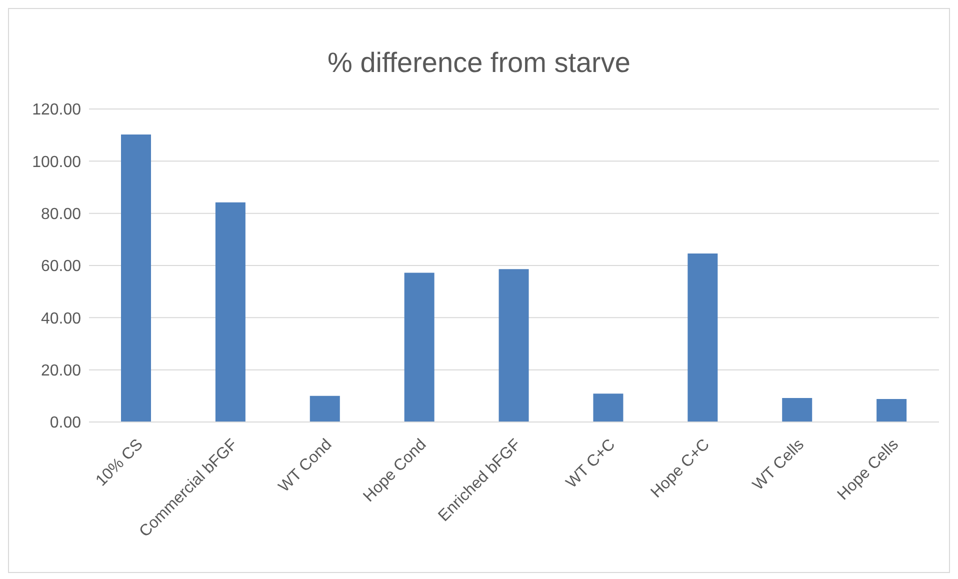 This screenshot has height=579, width=958. What do you see at coordinates (479, 63) in the screenshot?
I see `chart-title: % difference from starve` at bounding box center [479, 63].